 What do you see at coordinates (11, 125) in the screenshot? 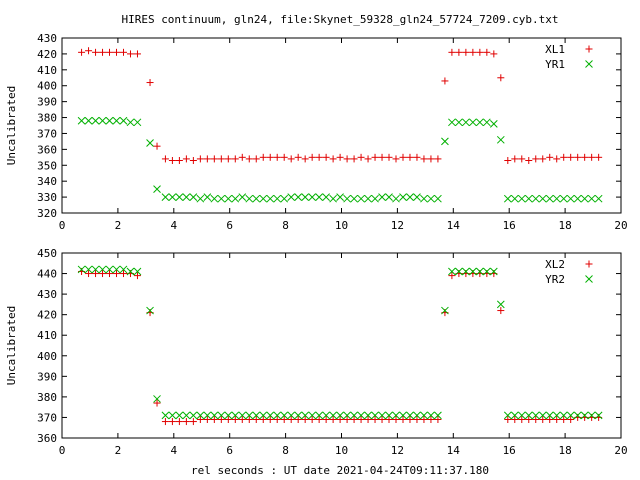
I see `y-axis-label: Uncalibrated` at bounding box center [11, 125].